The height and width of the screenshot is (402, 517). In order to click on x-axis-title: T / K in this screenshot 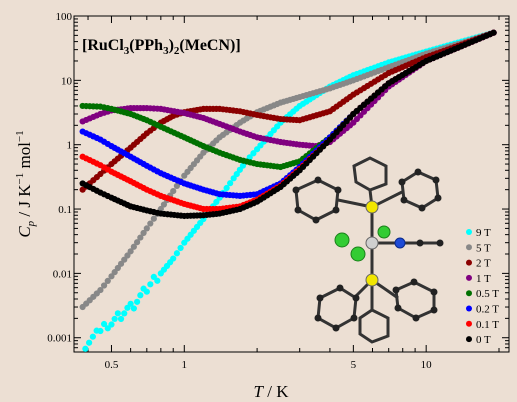, I will do `click(272, 391)`.